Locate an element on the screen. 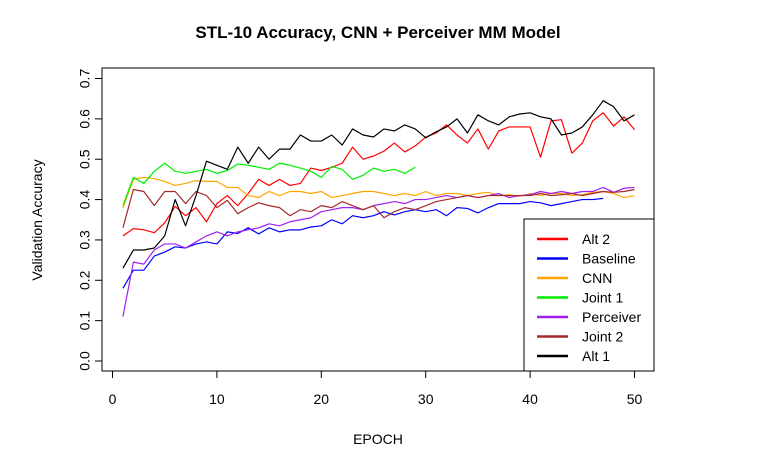  x-axis-label: EPOCH is located at coordinates (378, 439).